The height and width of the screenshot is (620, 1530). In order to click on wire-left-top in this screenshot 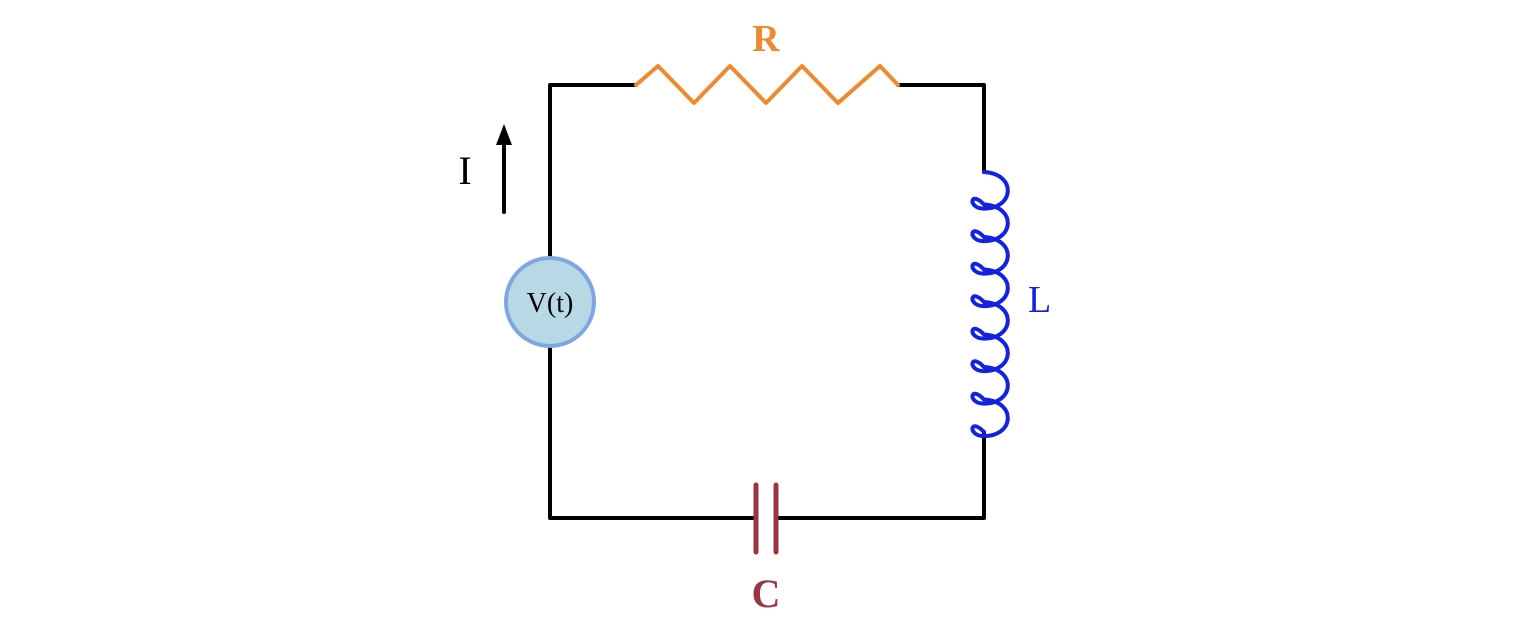, I will do `click(593, 171)`.